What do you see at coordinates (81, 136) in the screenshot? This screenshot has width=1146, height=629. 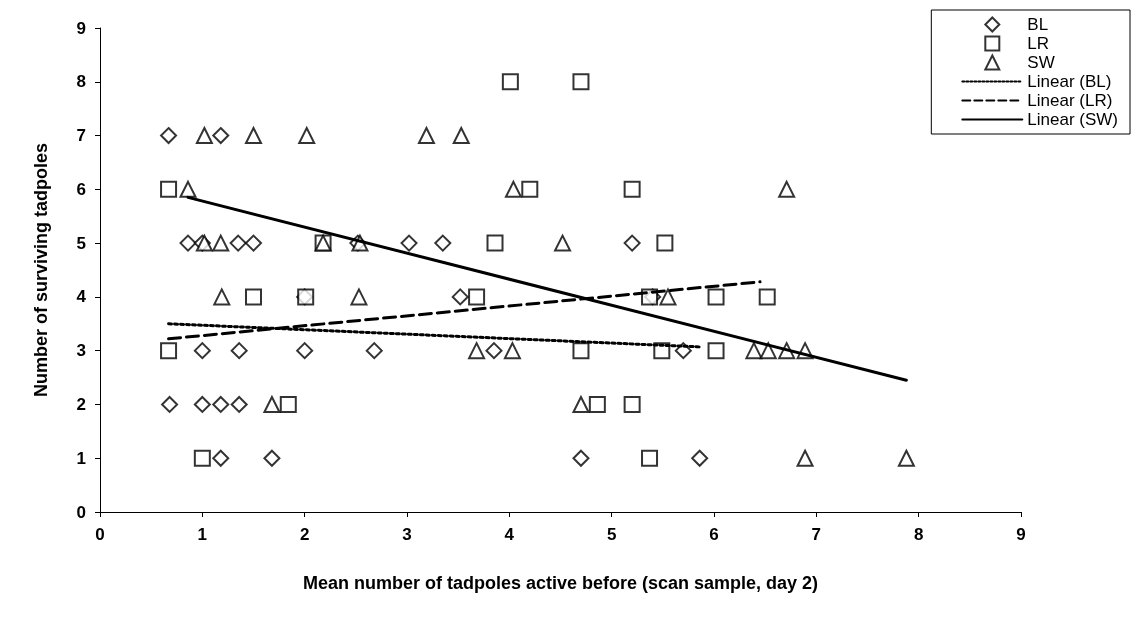 I see `y-tick-label: 7` at bounding box center [81, 136].